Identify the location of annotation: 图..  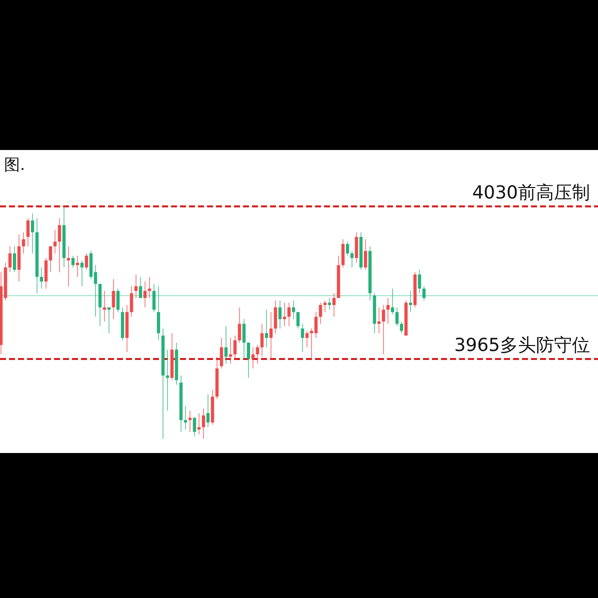
(15, 164).